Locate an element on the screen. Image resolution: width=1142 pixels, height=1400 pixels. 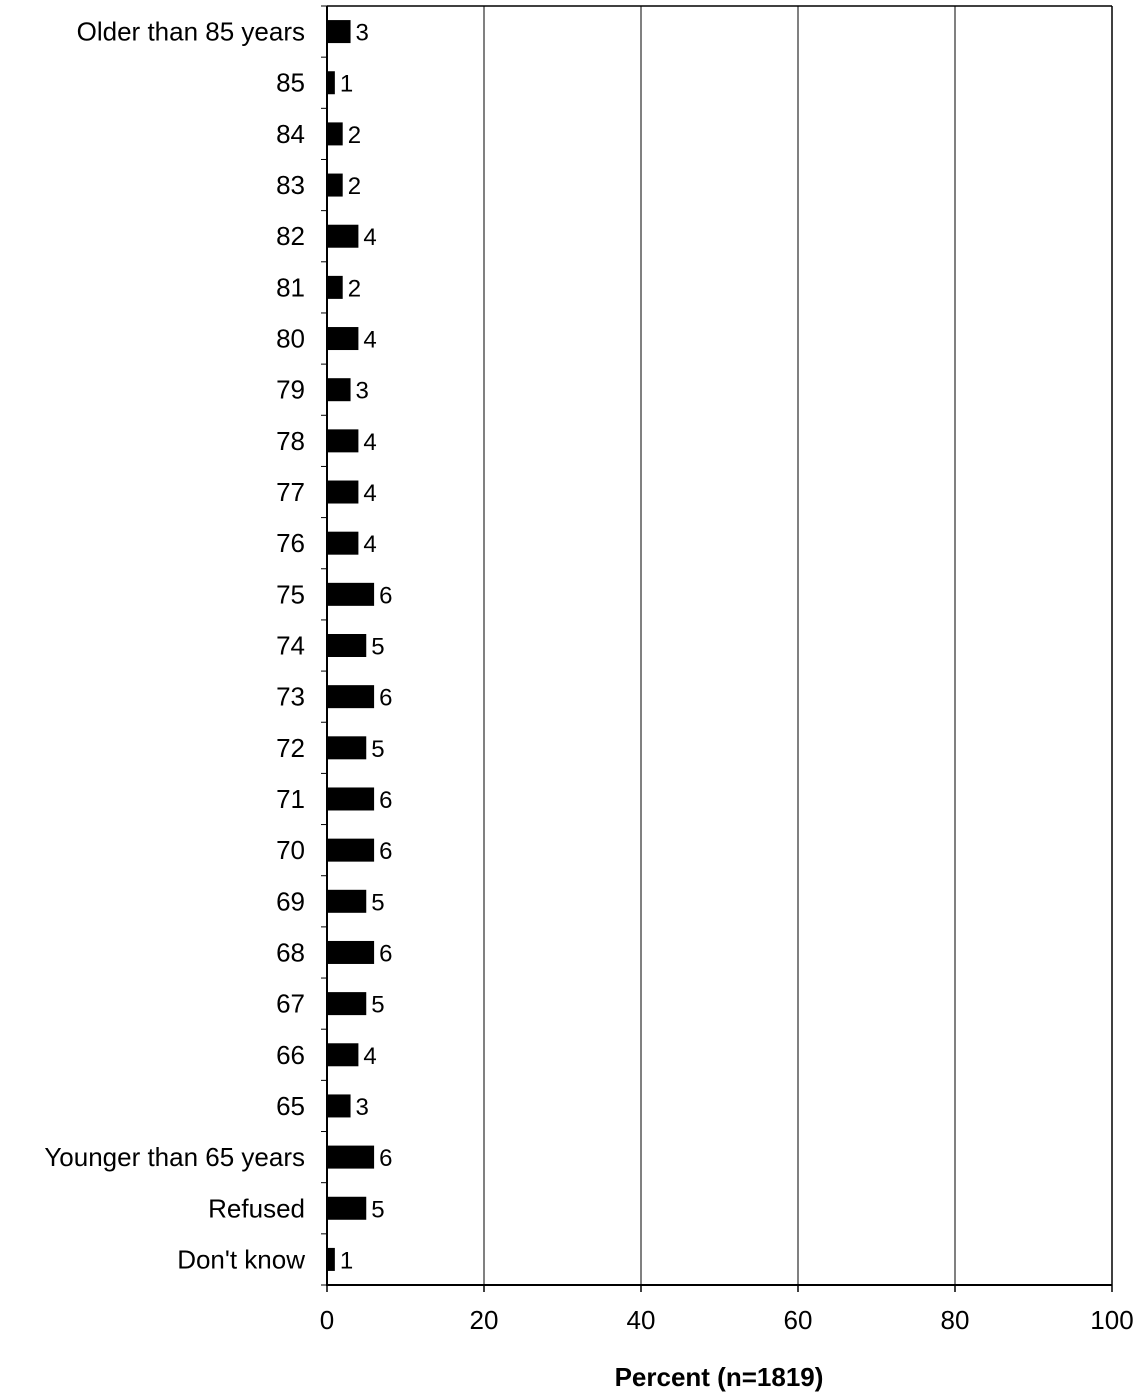
category-label: 85 is located at coordinates (290, 83).